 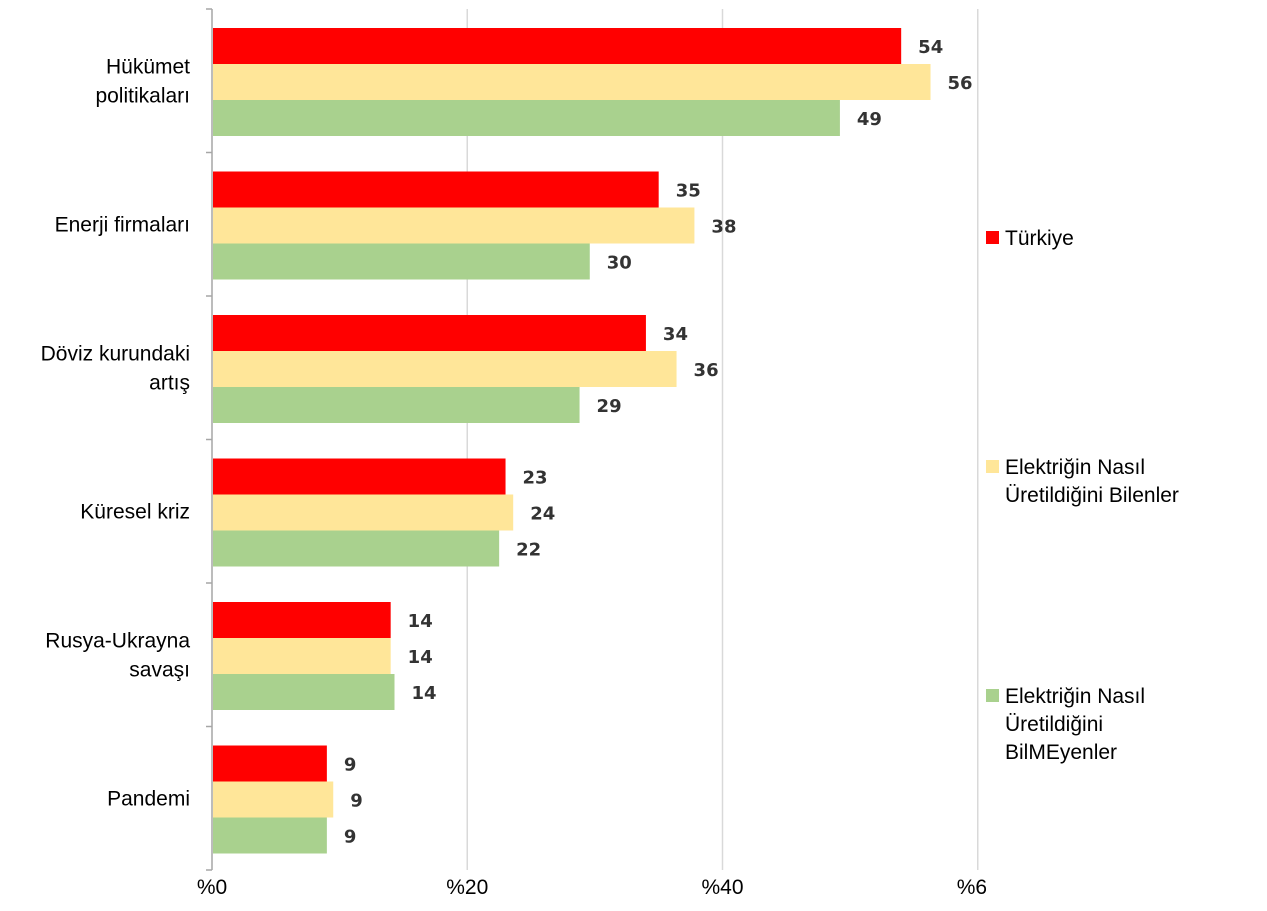 I want to click on legend-label: Türkiye, so click(x=1039, y=238).